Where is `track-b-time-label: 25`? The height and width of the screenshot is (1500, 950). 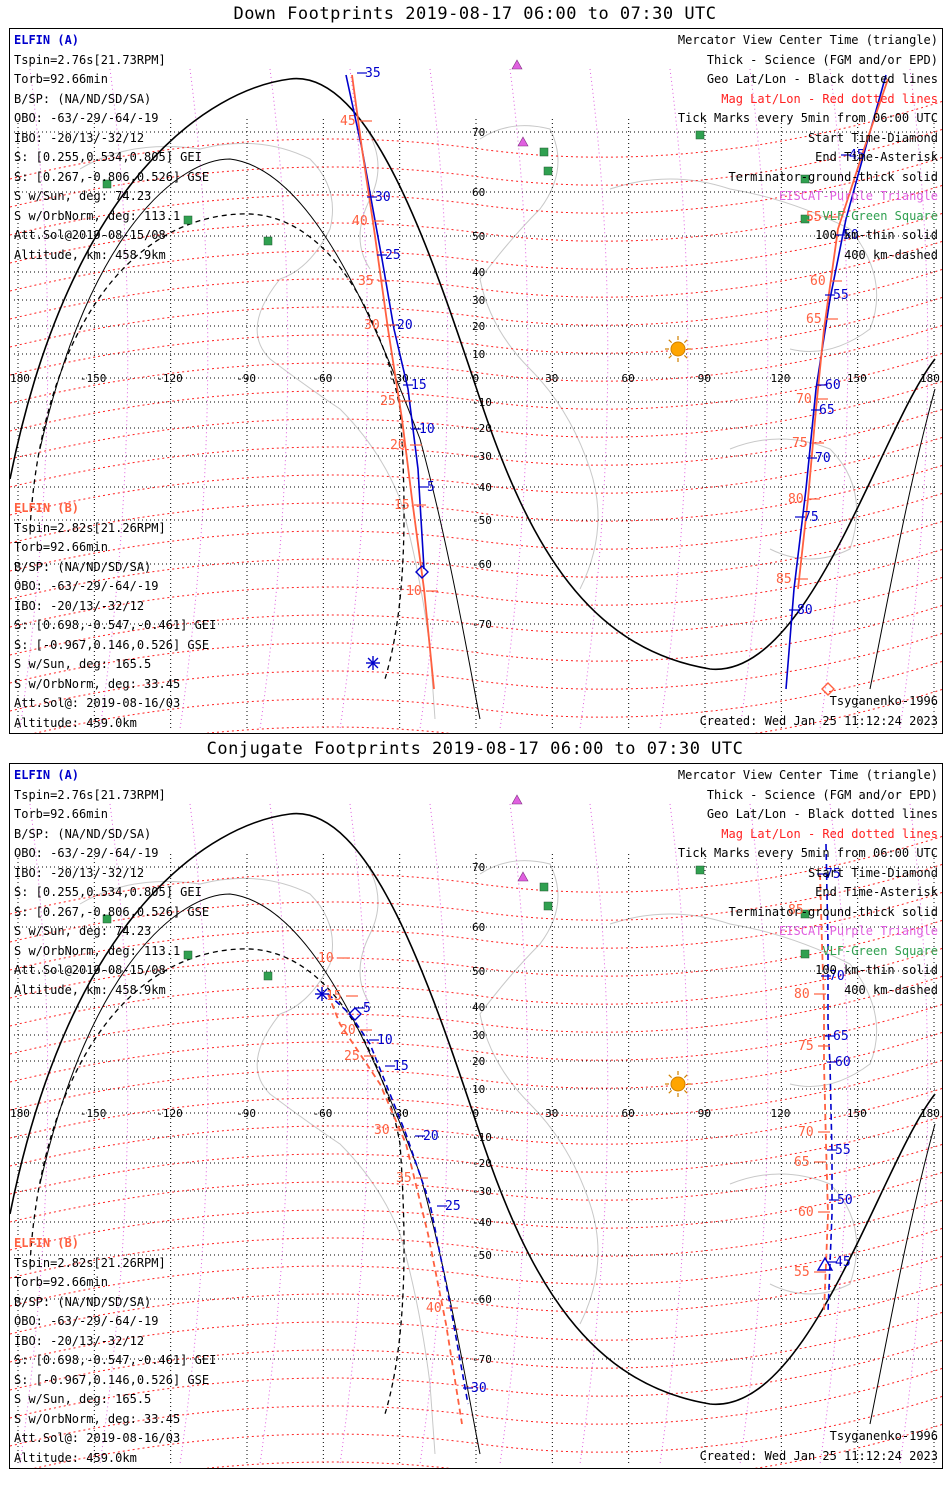 track-b-time-label: 25 is located at coordinates (388, 401).